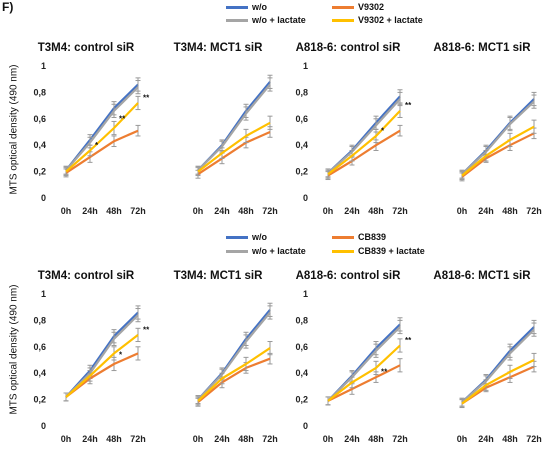 This screenshot has width=550, height=460. I want to click on legend-label: V9302 + lactate, so click(390, 20).